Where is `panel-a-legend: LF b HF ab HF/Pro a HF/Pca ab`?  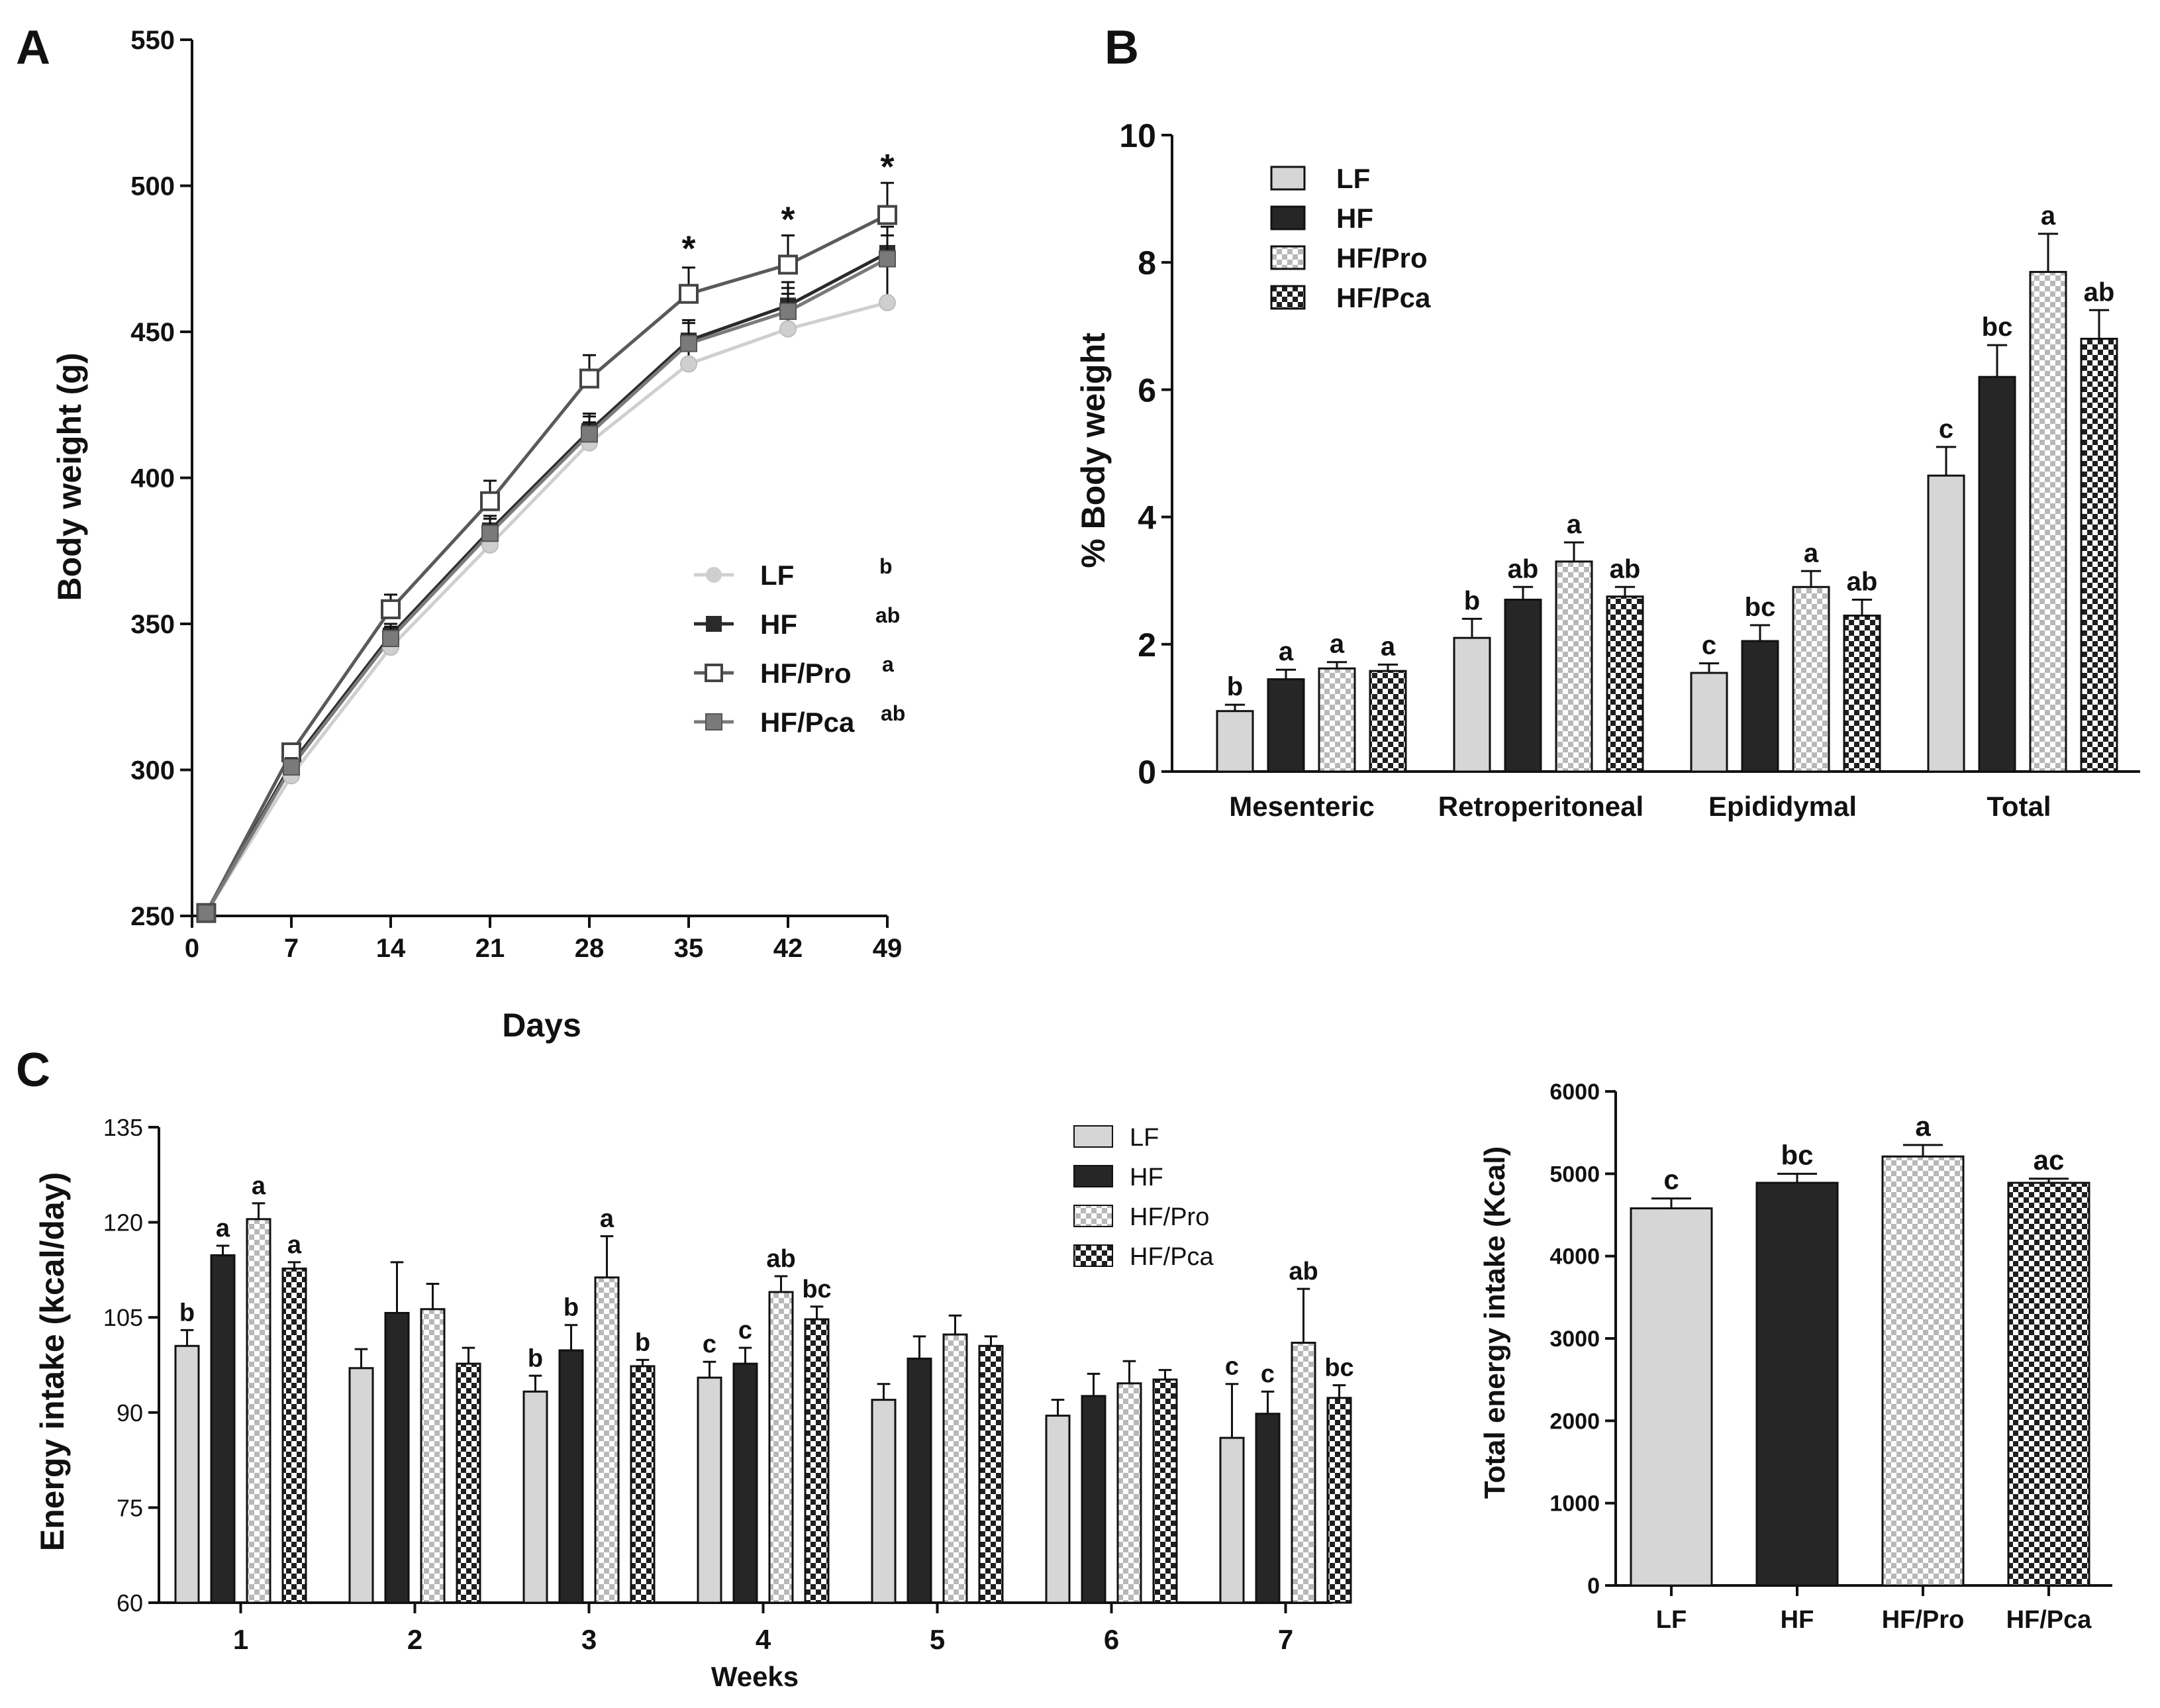
panel-a-legend: LF b HF ab HF/Pro a HF/Pca ab is located at coordinates (799, 646).